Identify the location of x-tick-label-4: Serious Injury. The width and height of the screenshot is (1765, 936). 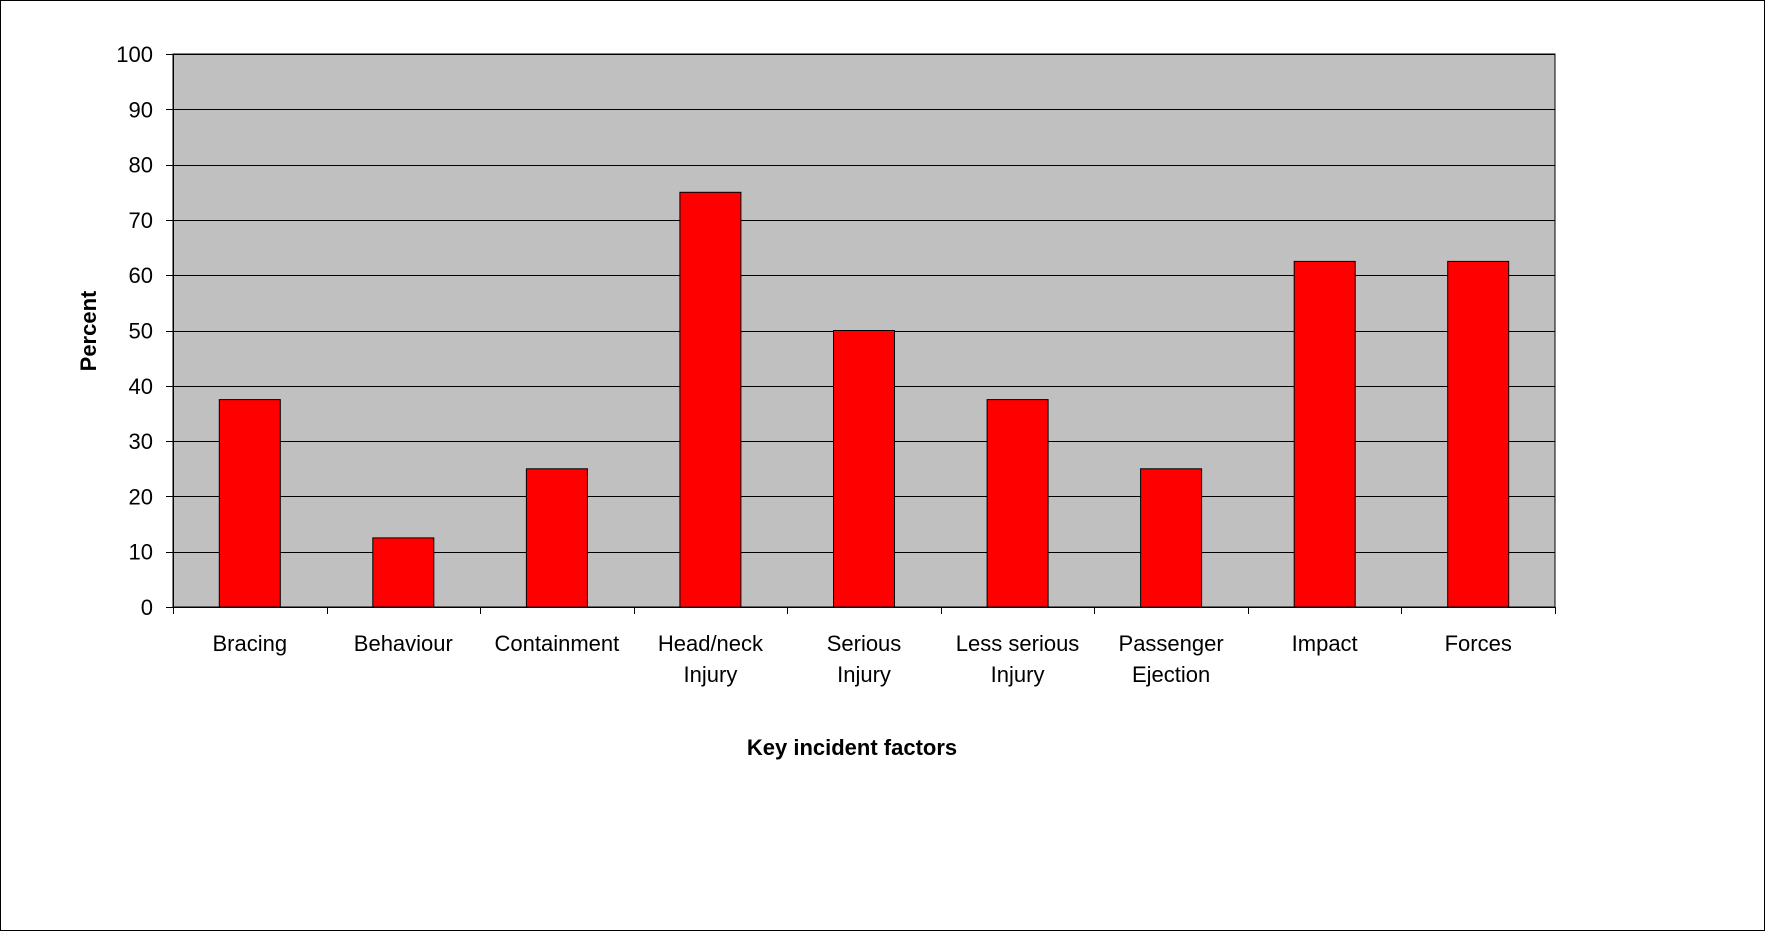
(864, 659).